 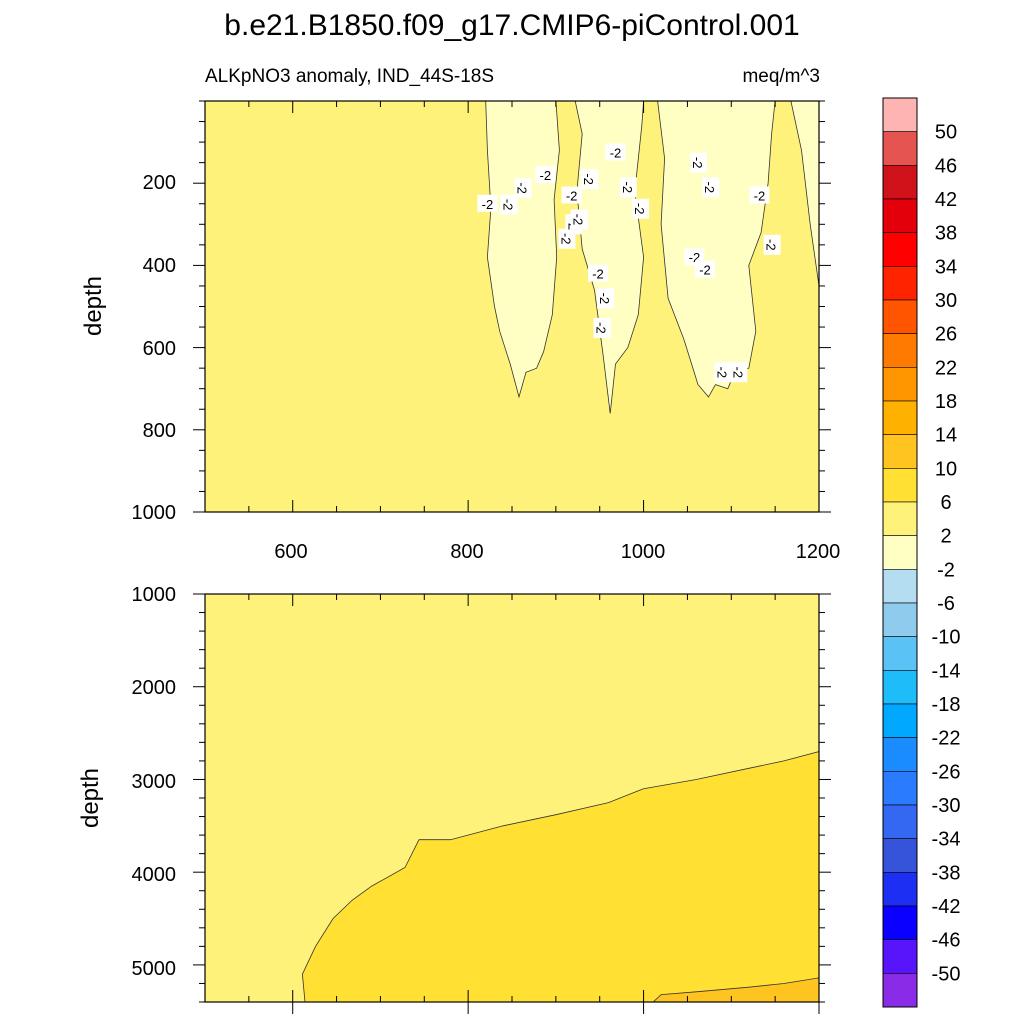 What do you see at coordinates (511, 25) in the screenshot?
I see `chart-title: b.e21.B1850.f09_g17.CMIP6-piControl.001` at bounding box center [511, 25].